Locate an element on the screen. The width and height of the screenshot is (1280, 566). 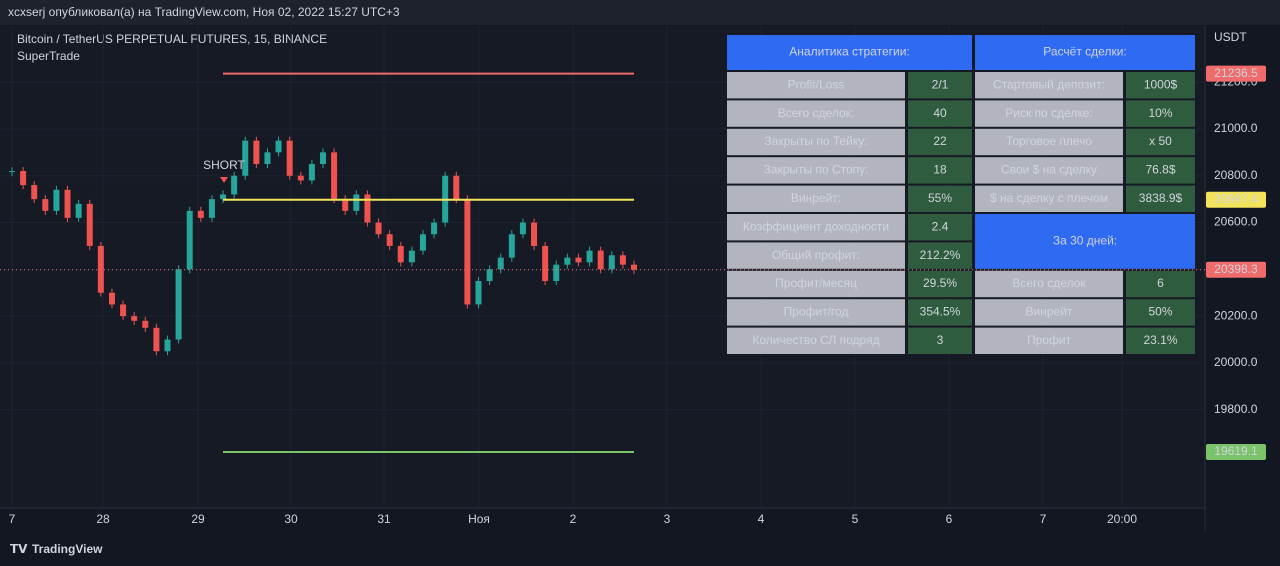
cell-text: Profit/Loss is located at coordinates (816, 84).